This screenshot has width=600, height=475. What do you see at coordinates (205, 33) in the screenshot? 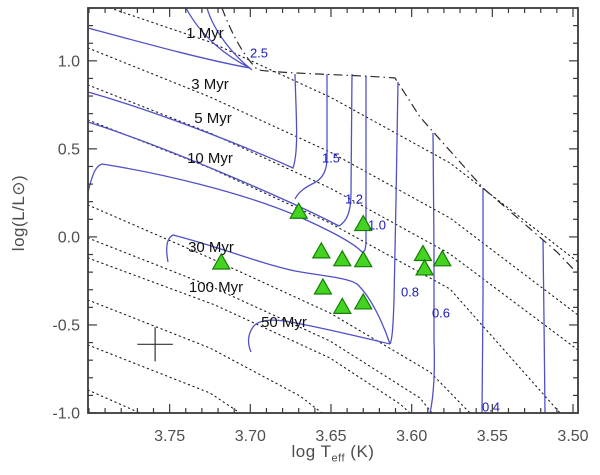
I see `isochrone-age-label: 1 Myr` at bounding box center [205, 33].